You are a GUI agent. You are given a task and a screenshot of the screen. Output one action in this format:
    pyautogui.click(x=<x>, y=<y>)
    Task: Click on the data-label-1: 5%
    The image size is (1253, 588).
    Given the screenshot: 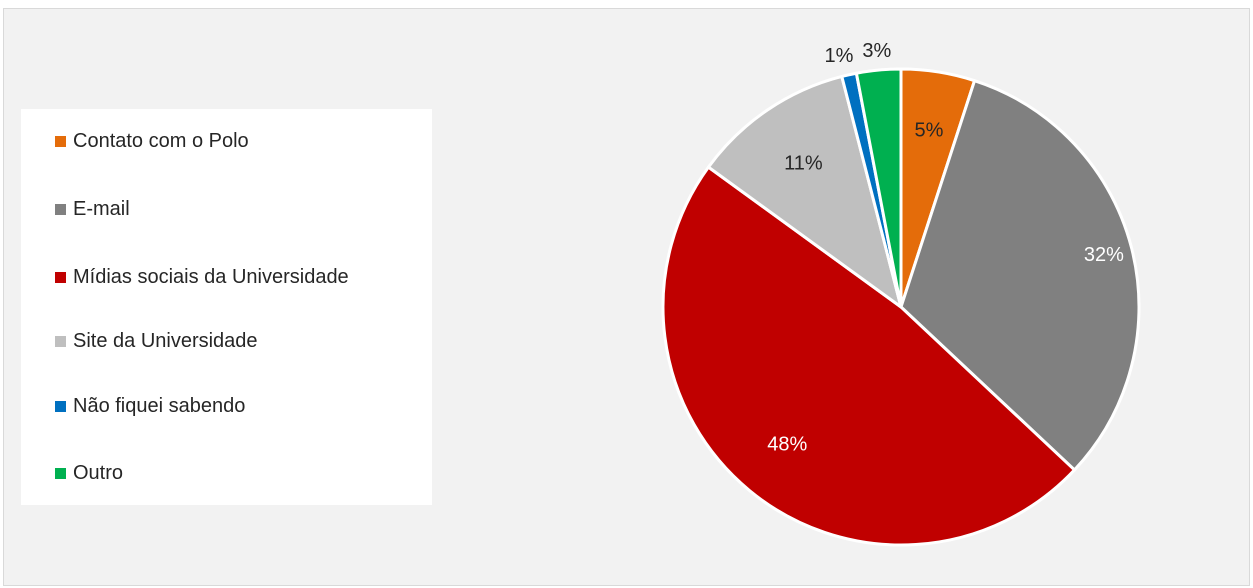 What is the action you would take?
    pyautogui.click(x=928, y=131)
    